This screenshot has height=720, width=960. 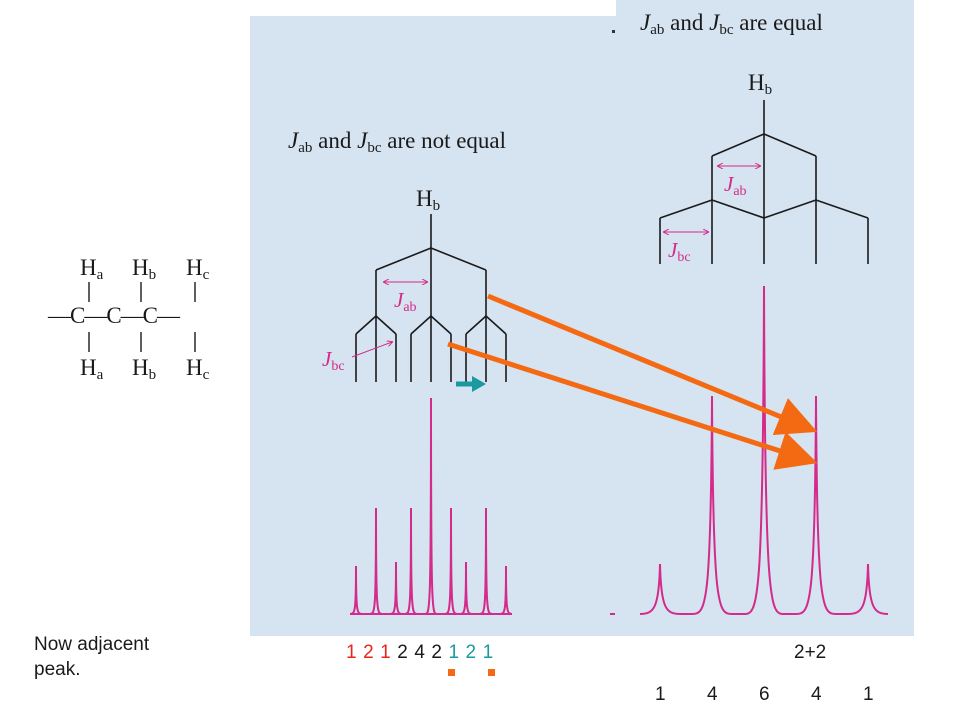 What do you see at coordinates (397, 142) in the screenshot?
I see `heading-not-equal: Jab and Jbc are not equal` at bounding box center [397, 142].